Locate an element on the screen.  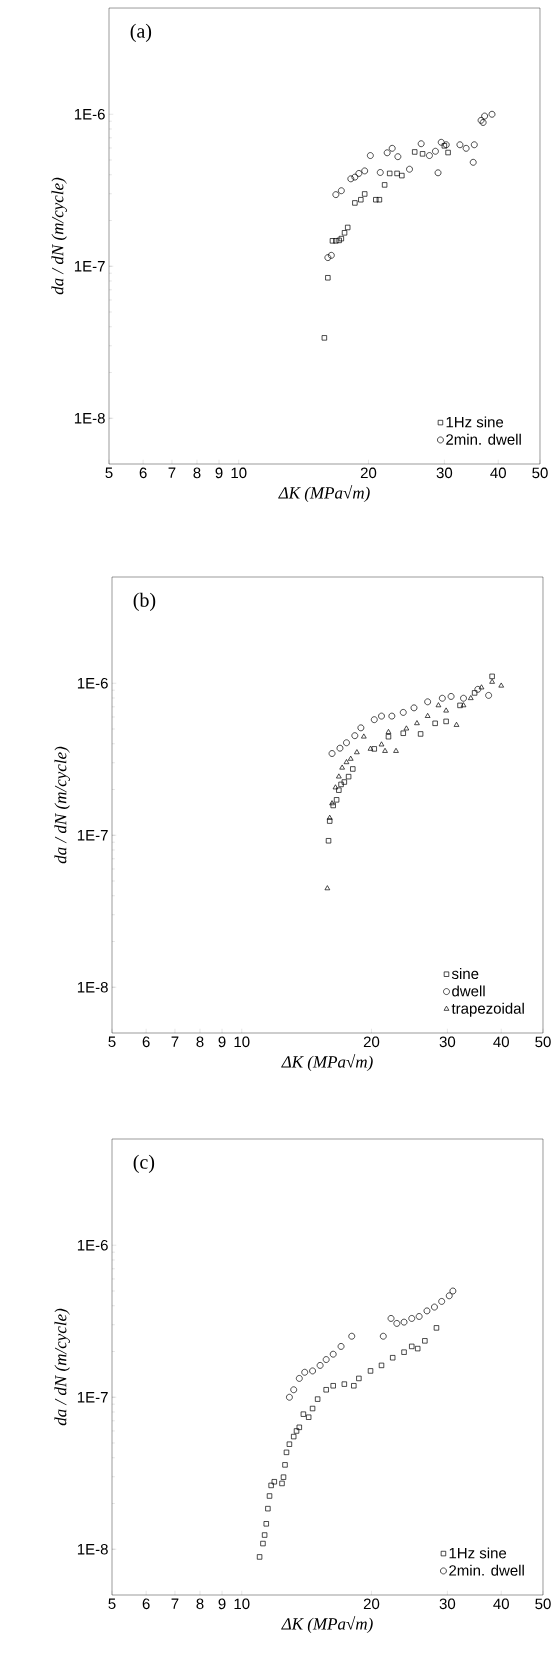
text: (c) is located at coordinates (144, 1163).